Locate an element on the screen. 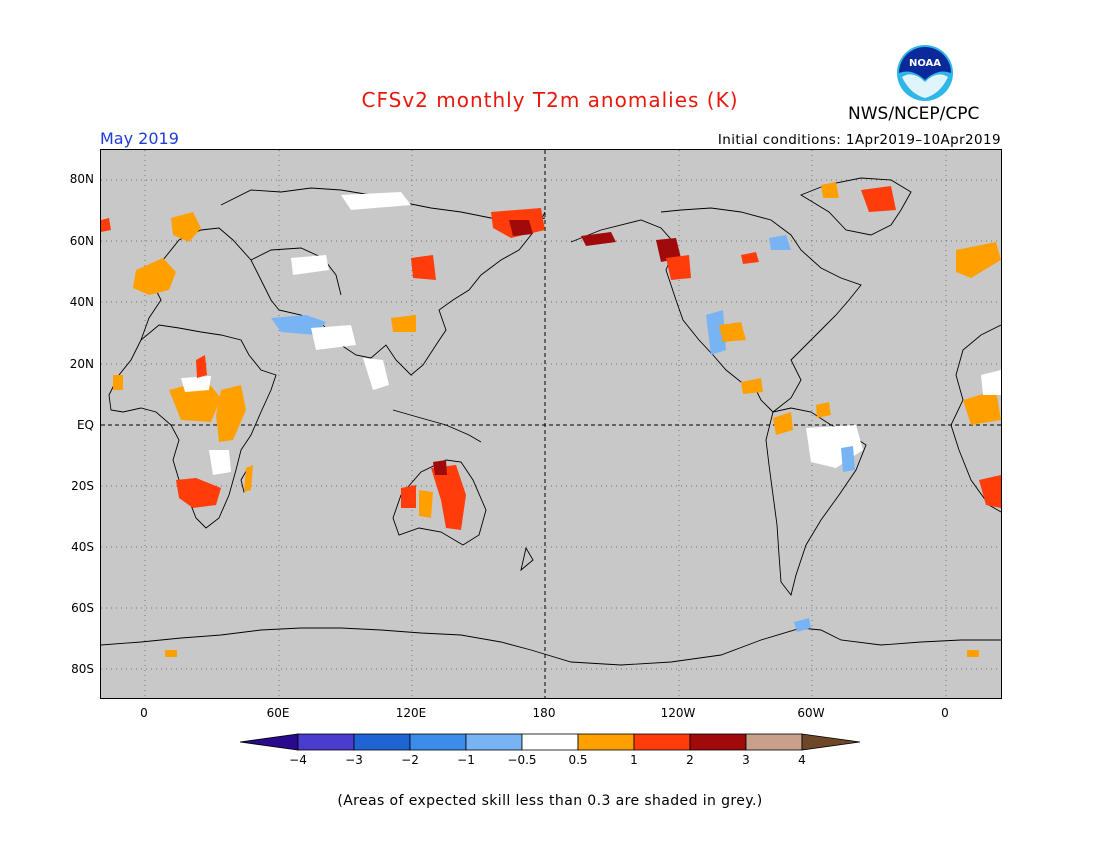 This screenshot has width=1100, height=850. colorbar-label-pos1: 1 is located at coordinates (634, 760).